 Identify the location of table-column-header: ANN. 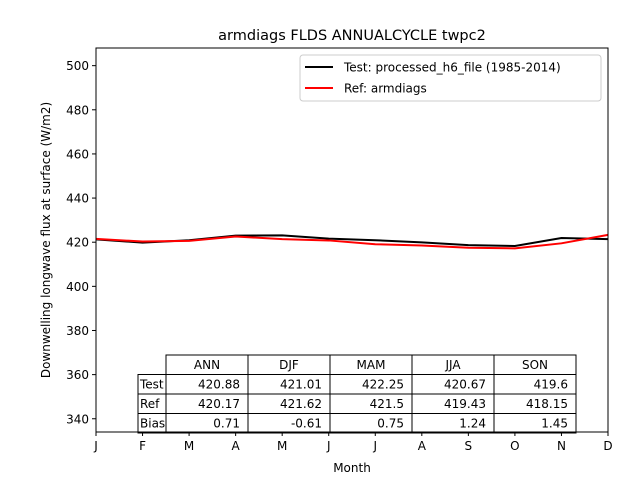
(207, 365).